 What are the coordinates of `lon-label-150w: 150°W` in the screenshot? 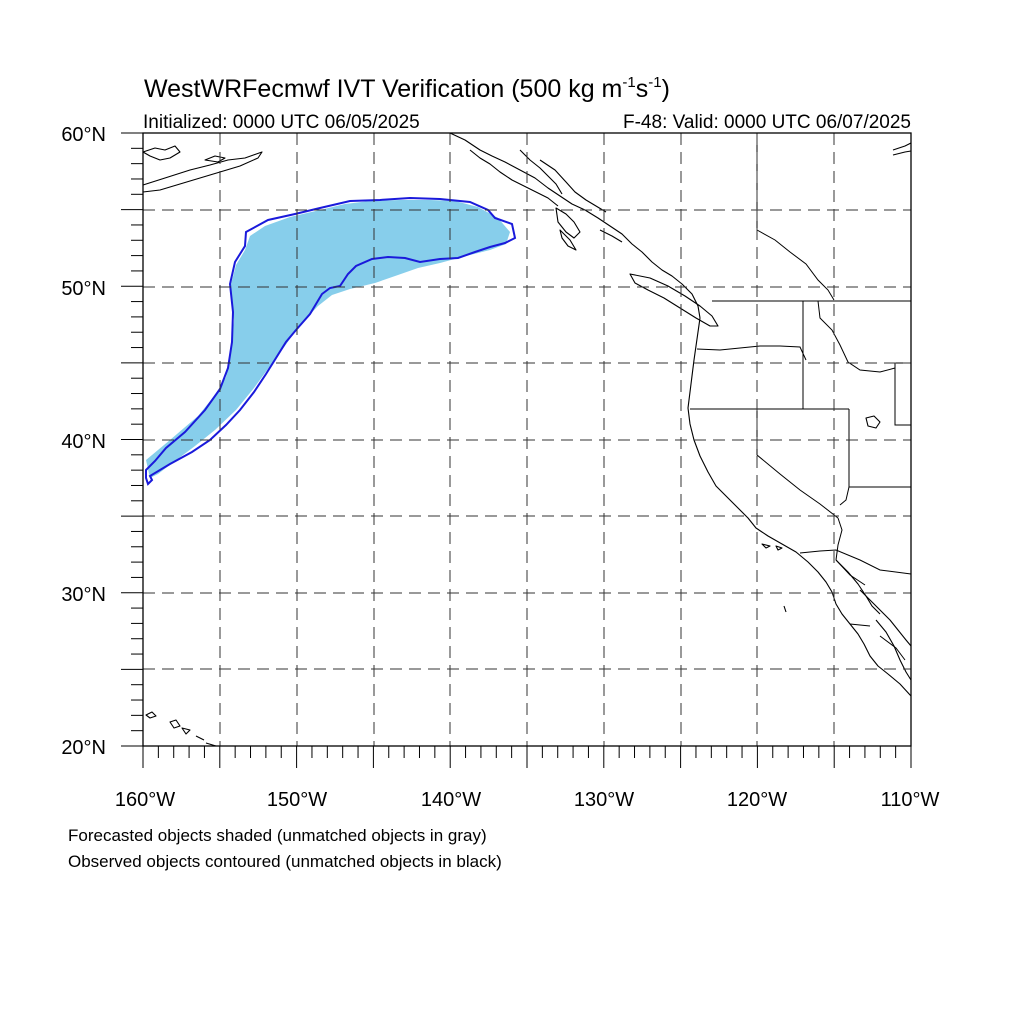 It's located at (297, 800).